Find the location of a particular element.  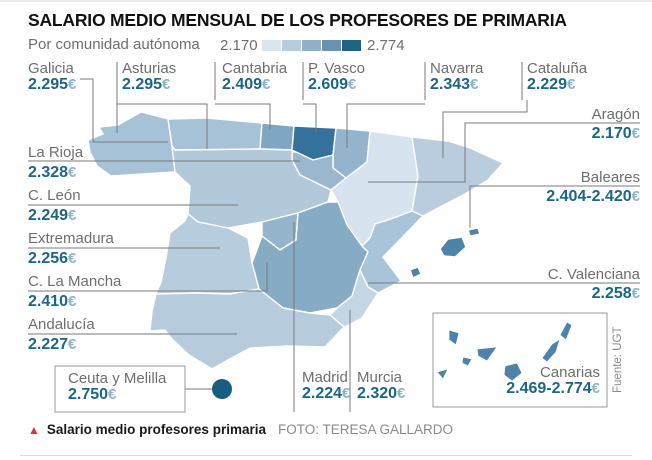

label-cataluna-name: Cataluña is located at coordinates (557, 68).